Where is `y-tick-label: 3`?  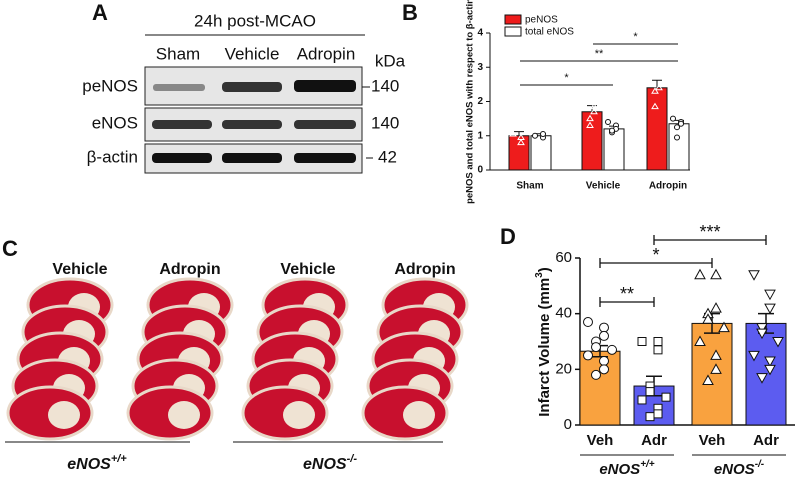
y-tick-label: 3 is located at coordinates (480, 67).